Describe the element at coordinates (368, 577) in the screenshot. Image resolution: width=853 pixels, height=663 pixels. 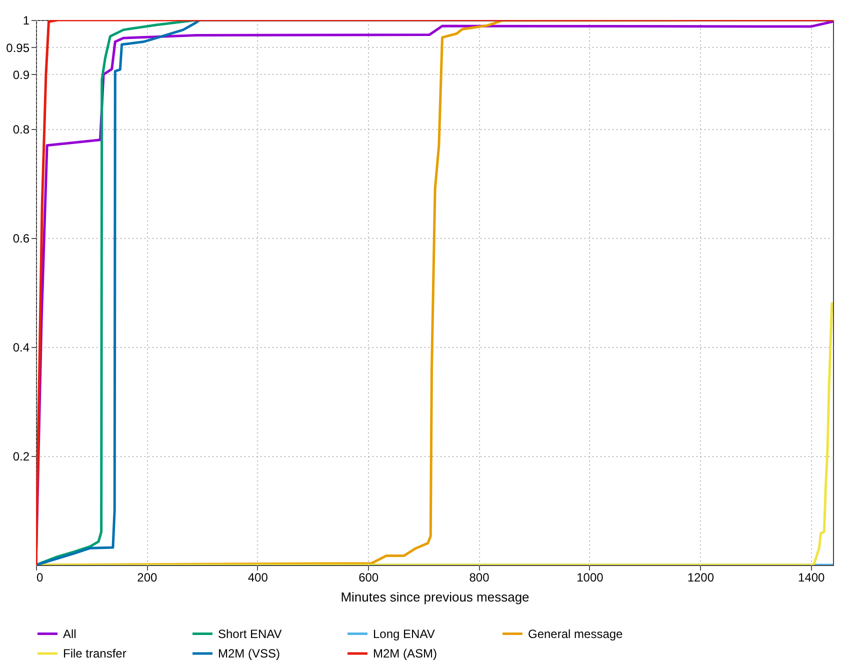
I see `x-tick-label: 600` at that location.